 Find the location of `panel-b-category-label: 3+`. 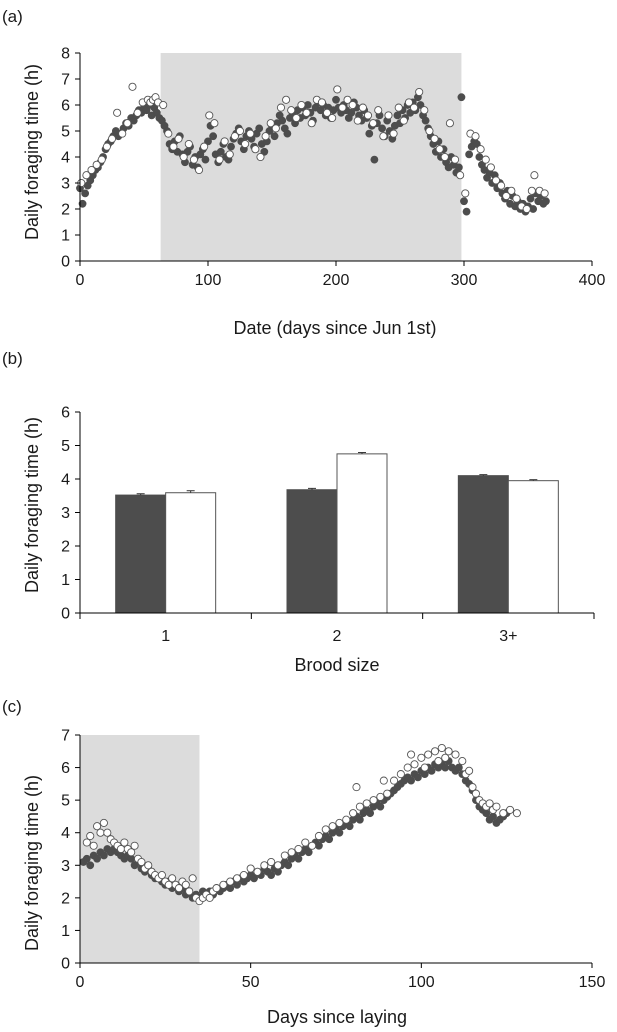

panel-b-category-label: 3+ is located at coordinates (508, 636).